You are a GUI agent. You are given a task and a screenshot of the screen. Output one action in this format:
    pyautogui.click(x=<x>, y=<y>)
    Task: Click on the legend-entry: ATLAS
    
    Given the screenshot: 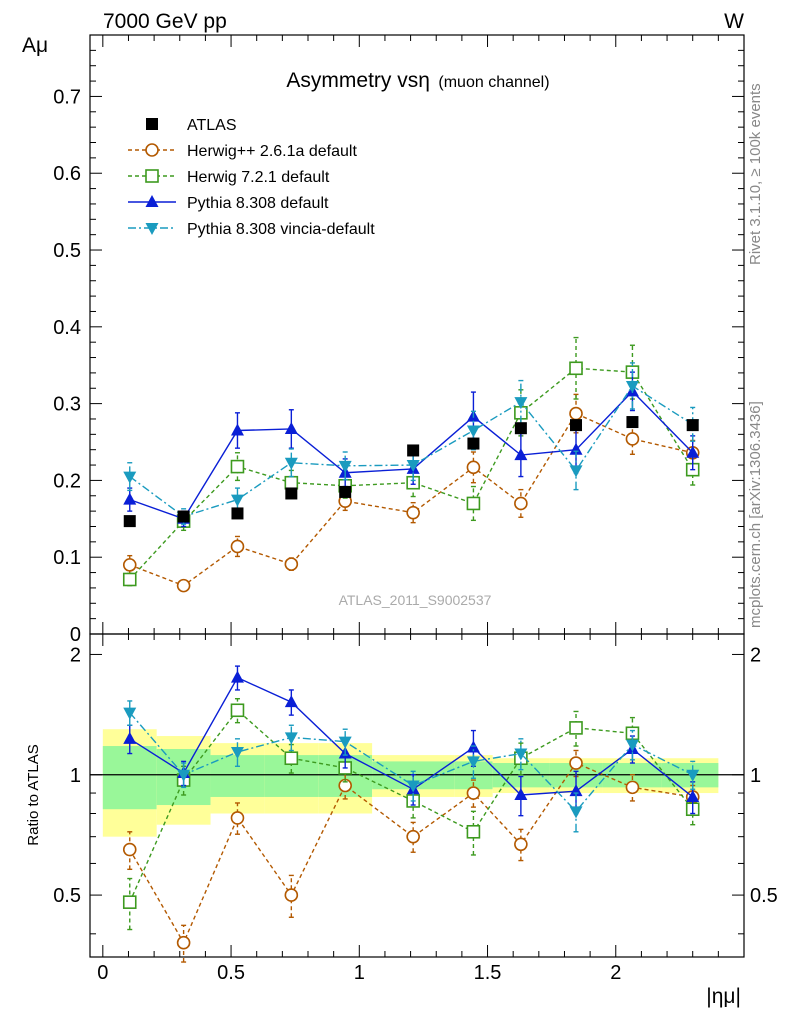 What is the action you would take?
    pyautogui.click(x=191, y=125)
    